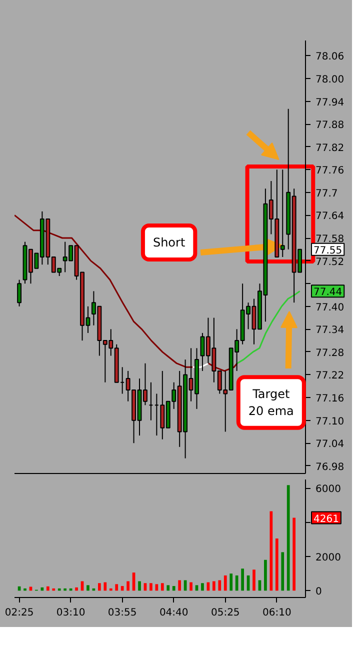  What do you see at coordinates (330, 240) in the screenshot?
I see `y-tick-label: 77.58` at bounding box center [330, 240].